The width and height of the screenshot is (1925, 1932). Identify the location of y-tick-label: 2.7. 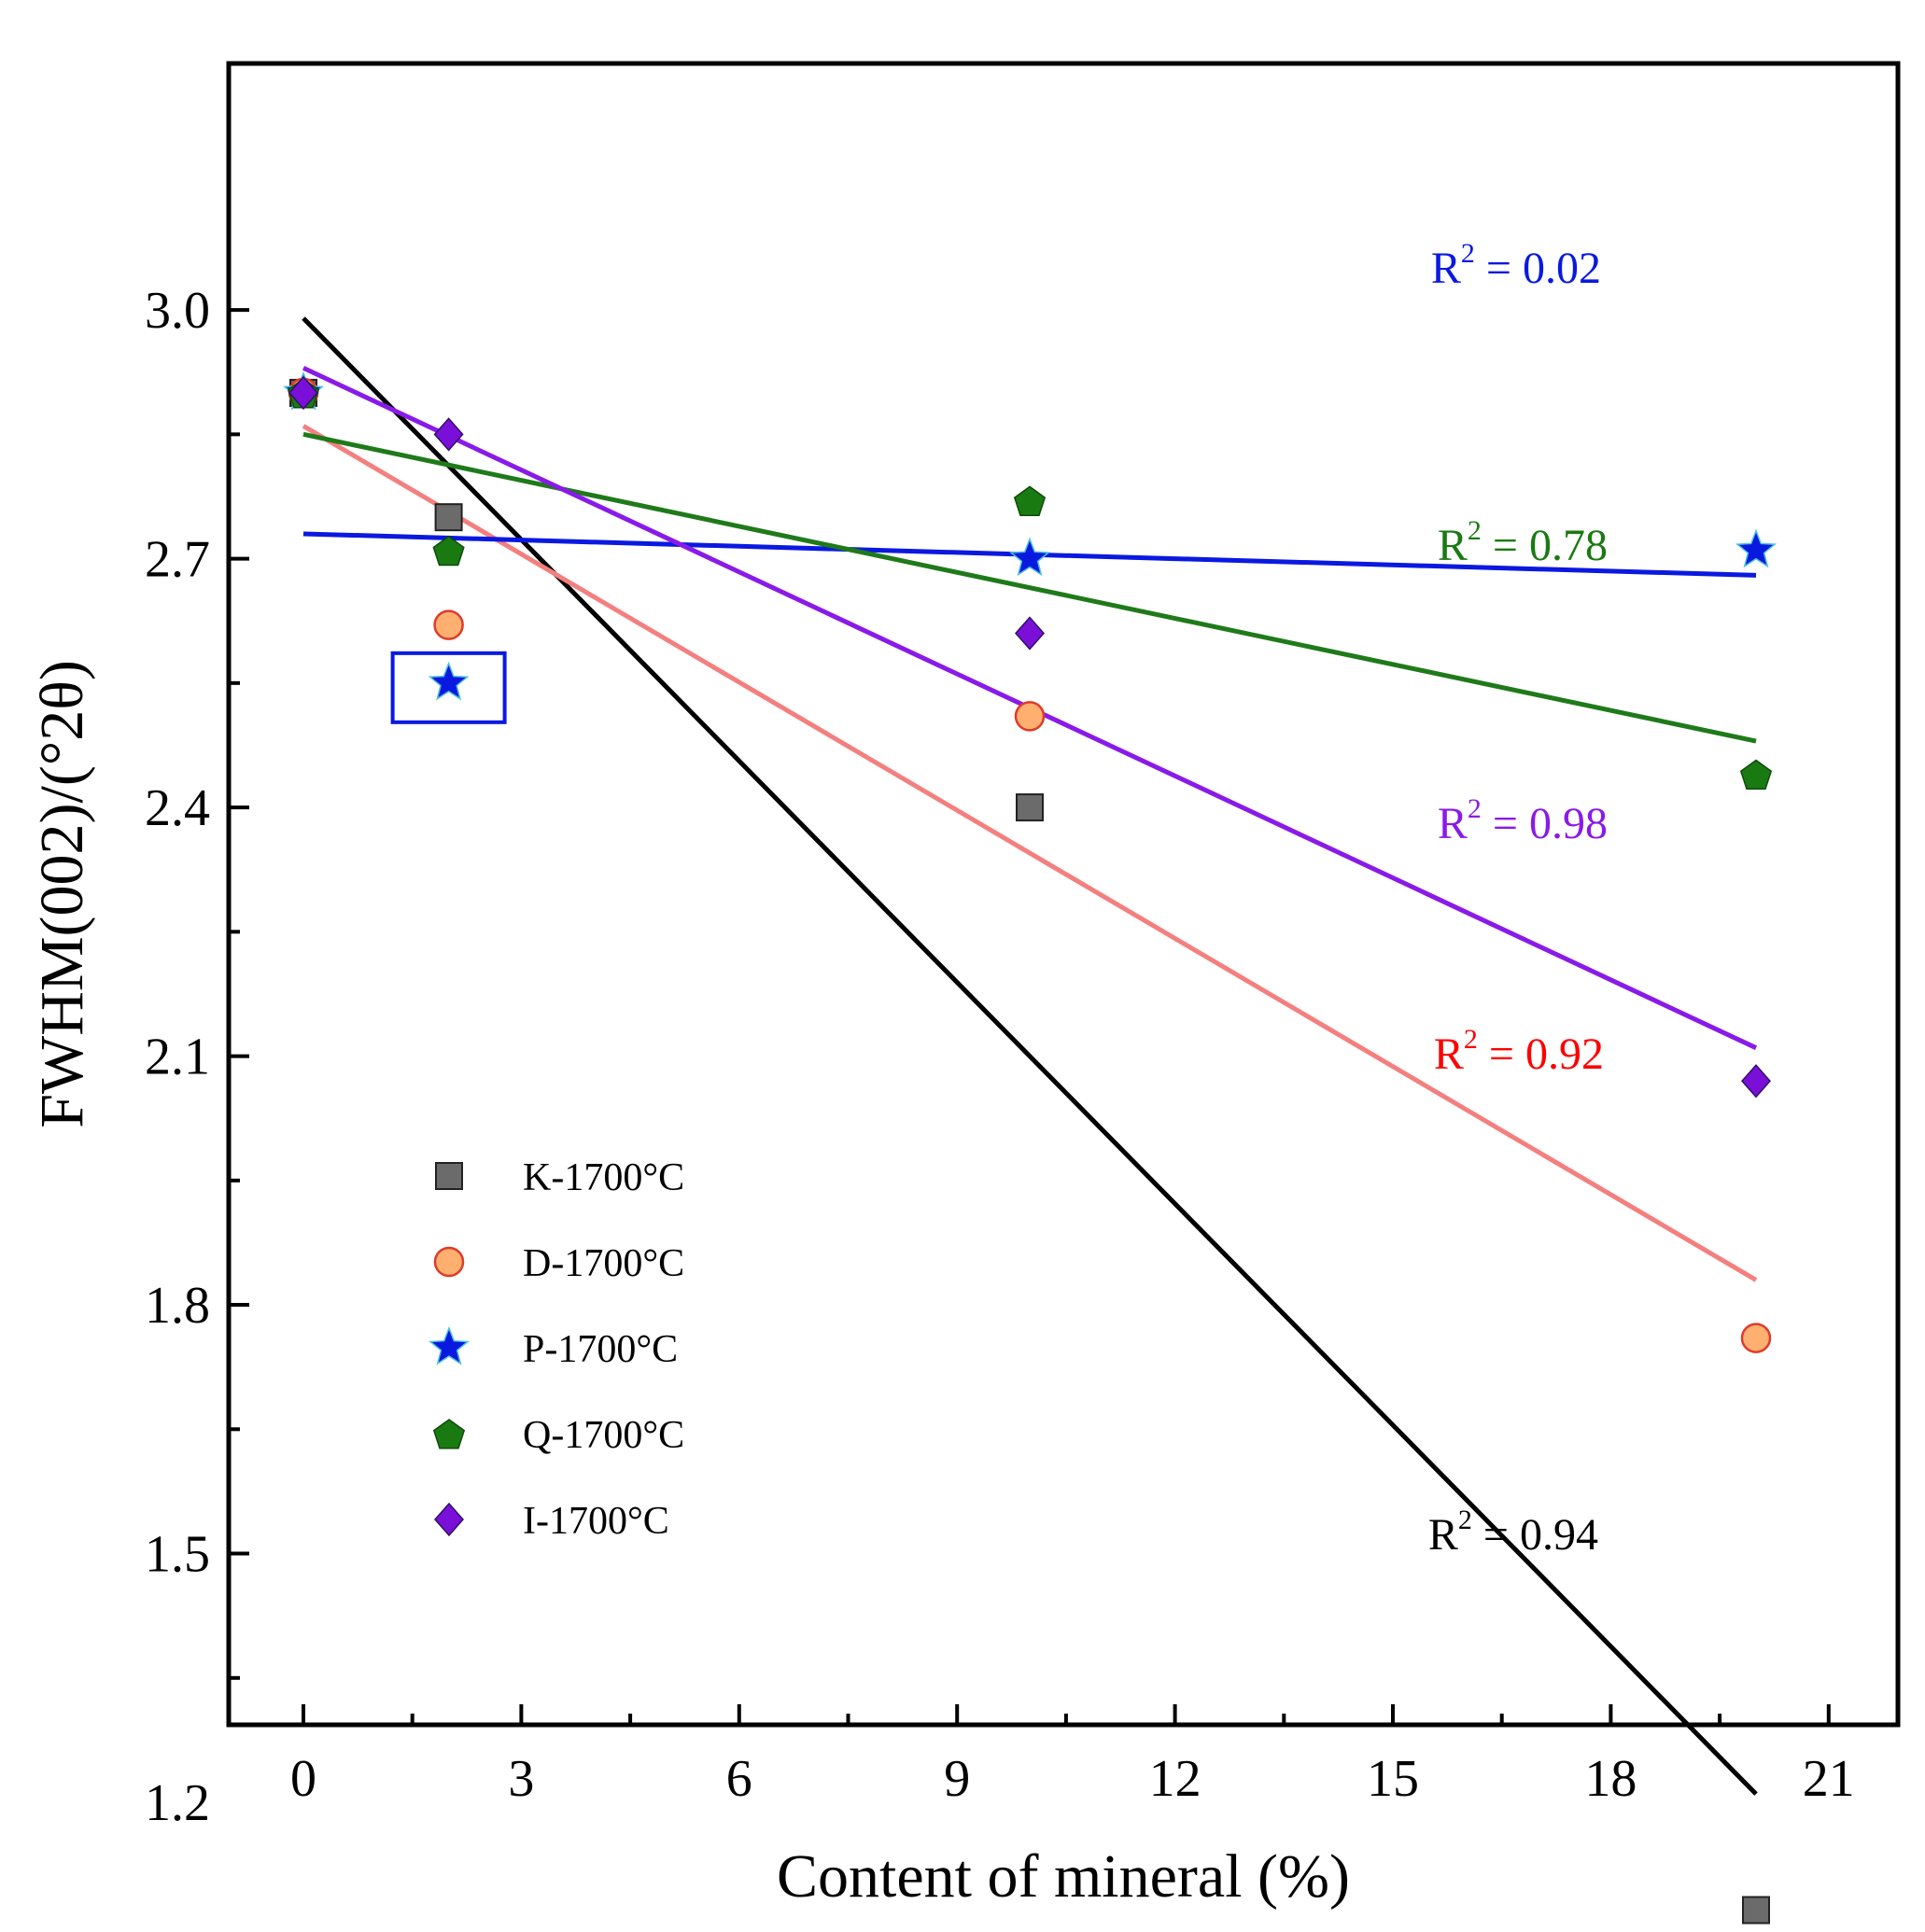
(177, 560).